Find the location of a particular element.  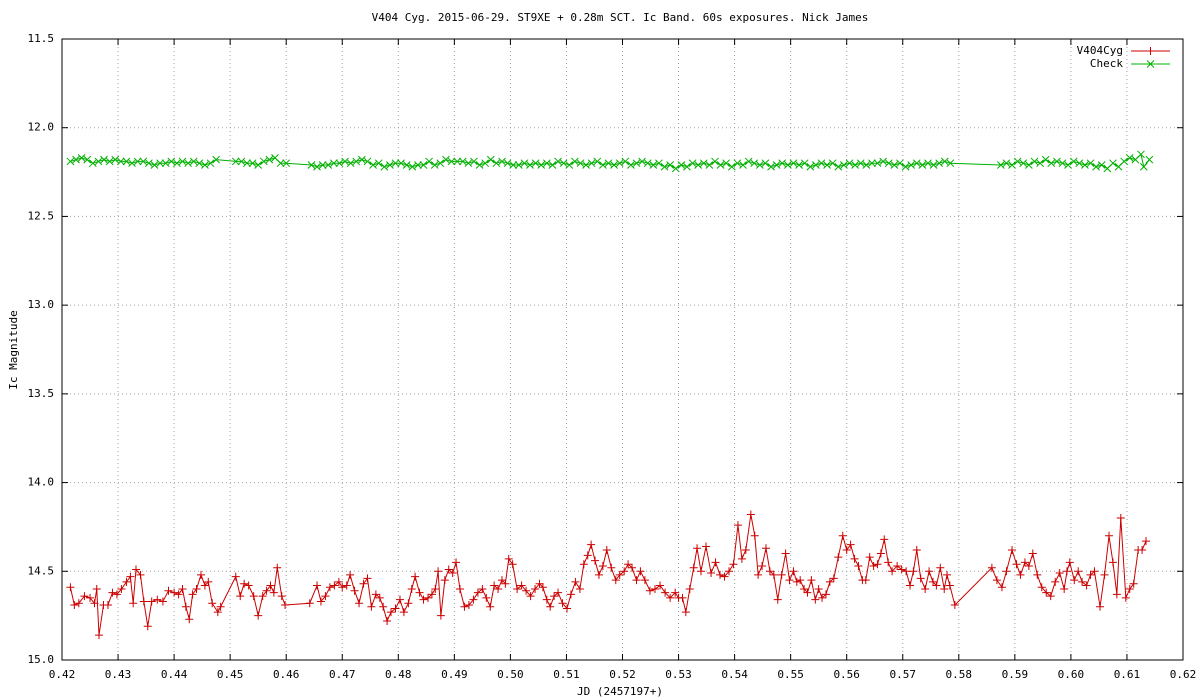

x-axis-label: JD (2457197+) is located at coordinates (620, 691).